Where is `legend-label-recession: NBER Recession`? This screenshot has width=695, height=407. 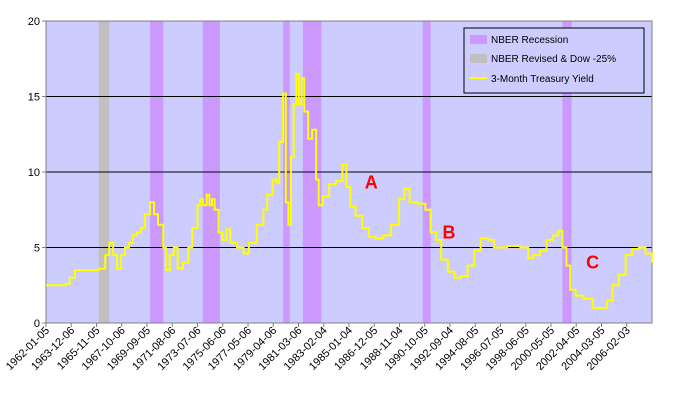
legend-label-recession: NBER Recession is located at coordinates (529, 40).